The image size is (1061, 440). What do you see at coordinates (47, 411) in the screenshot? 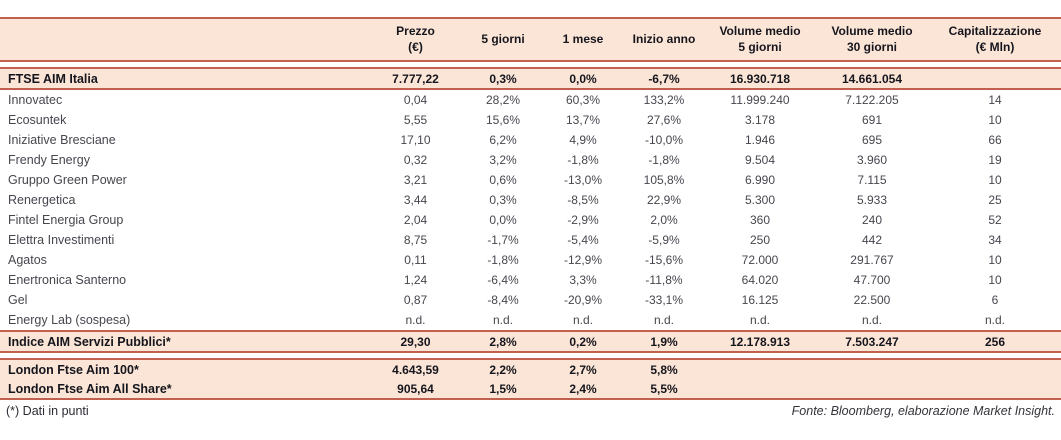
I see `footnote-dati-in-punti: (*) Dati in punti` at bounding box center [47, 411].